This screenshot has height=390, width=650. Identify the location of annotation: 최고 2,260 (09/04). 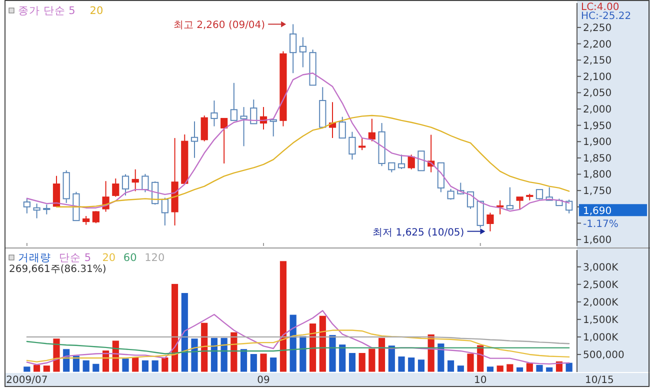
(219, 26).